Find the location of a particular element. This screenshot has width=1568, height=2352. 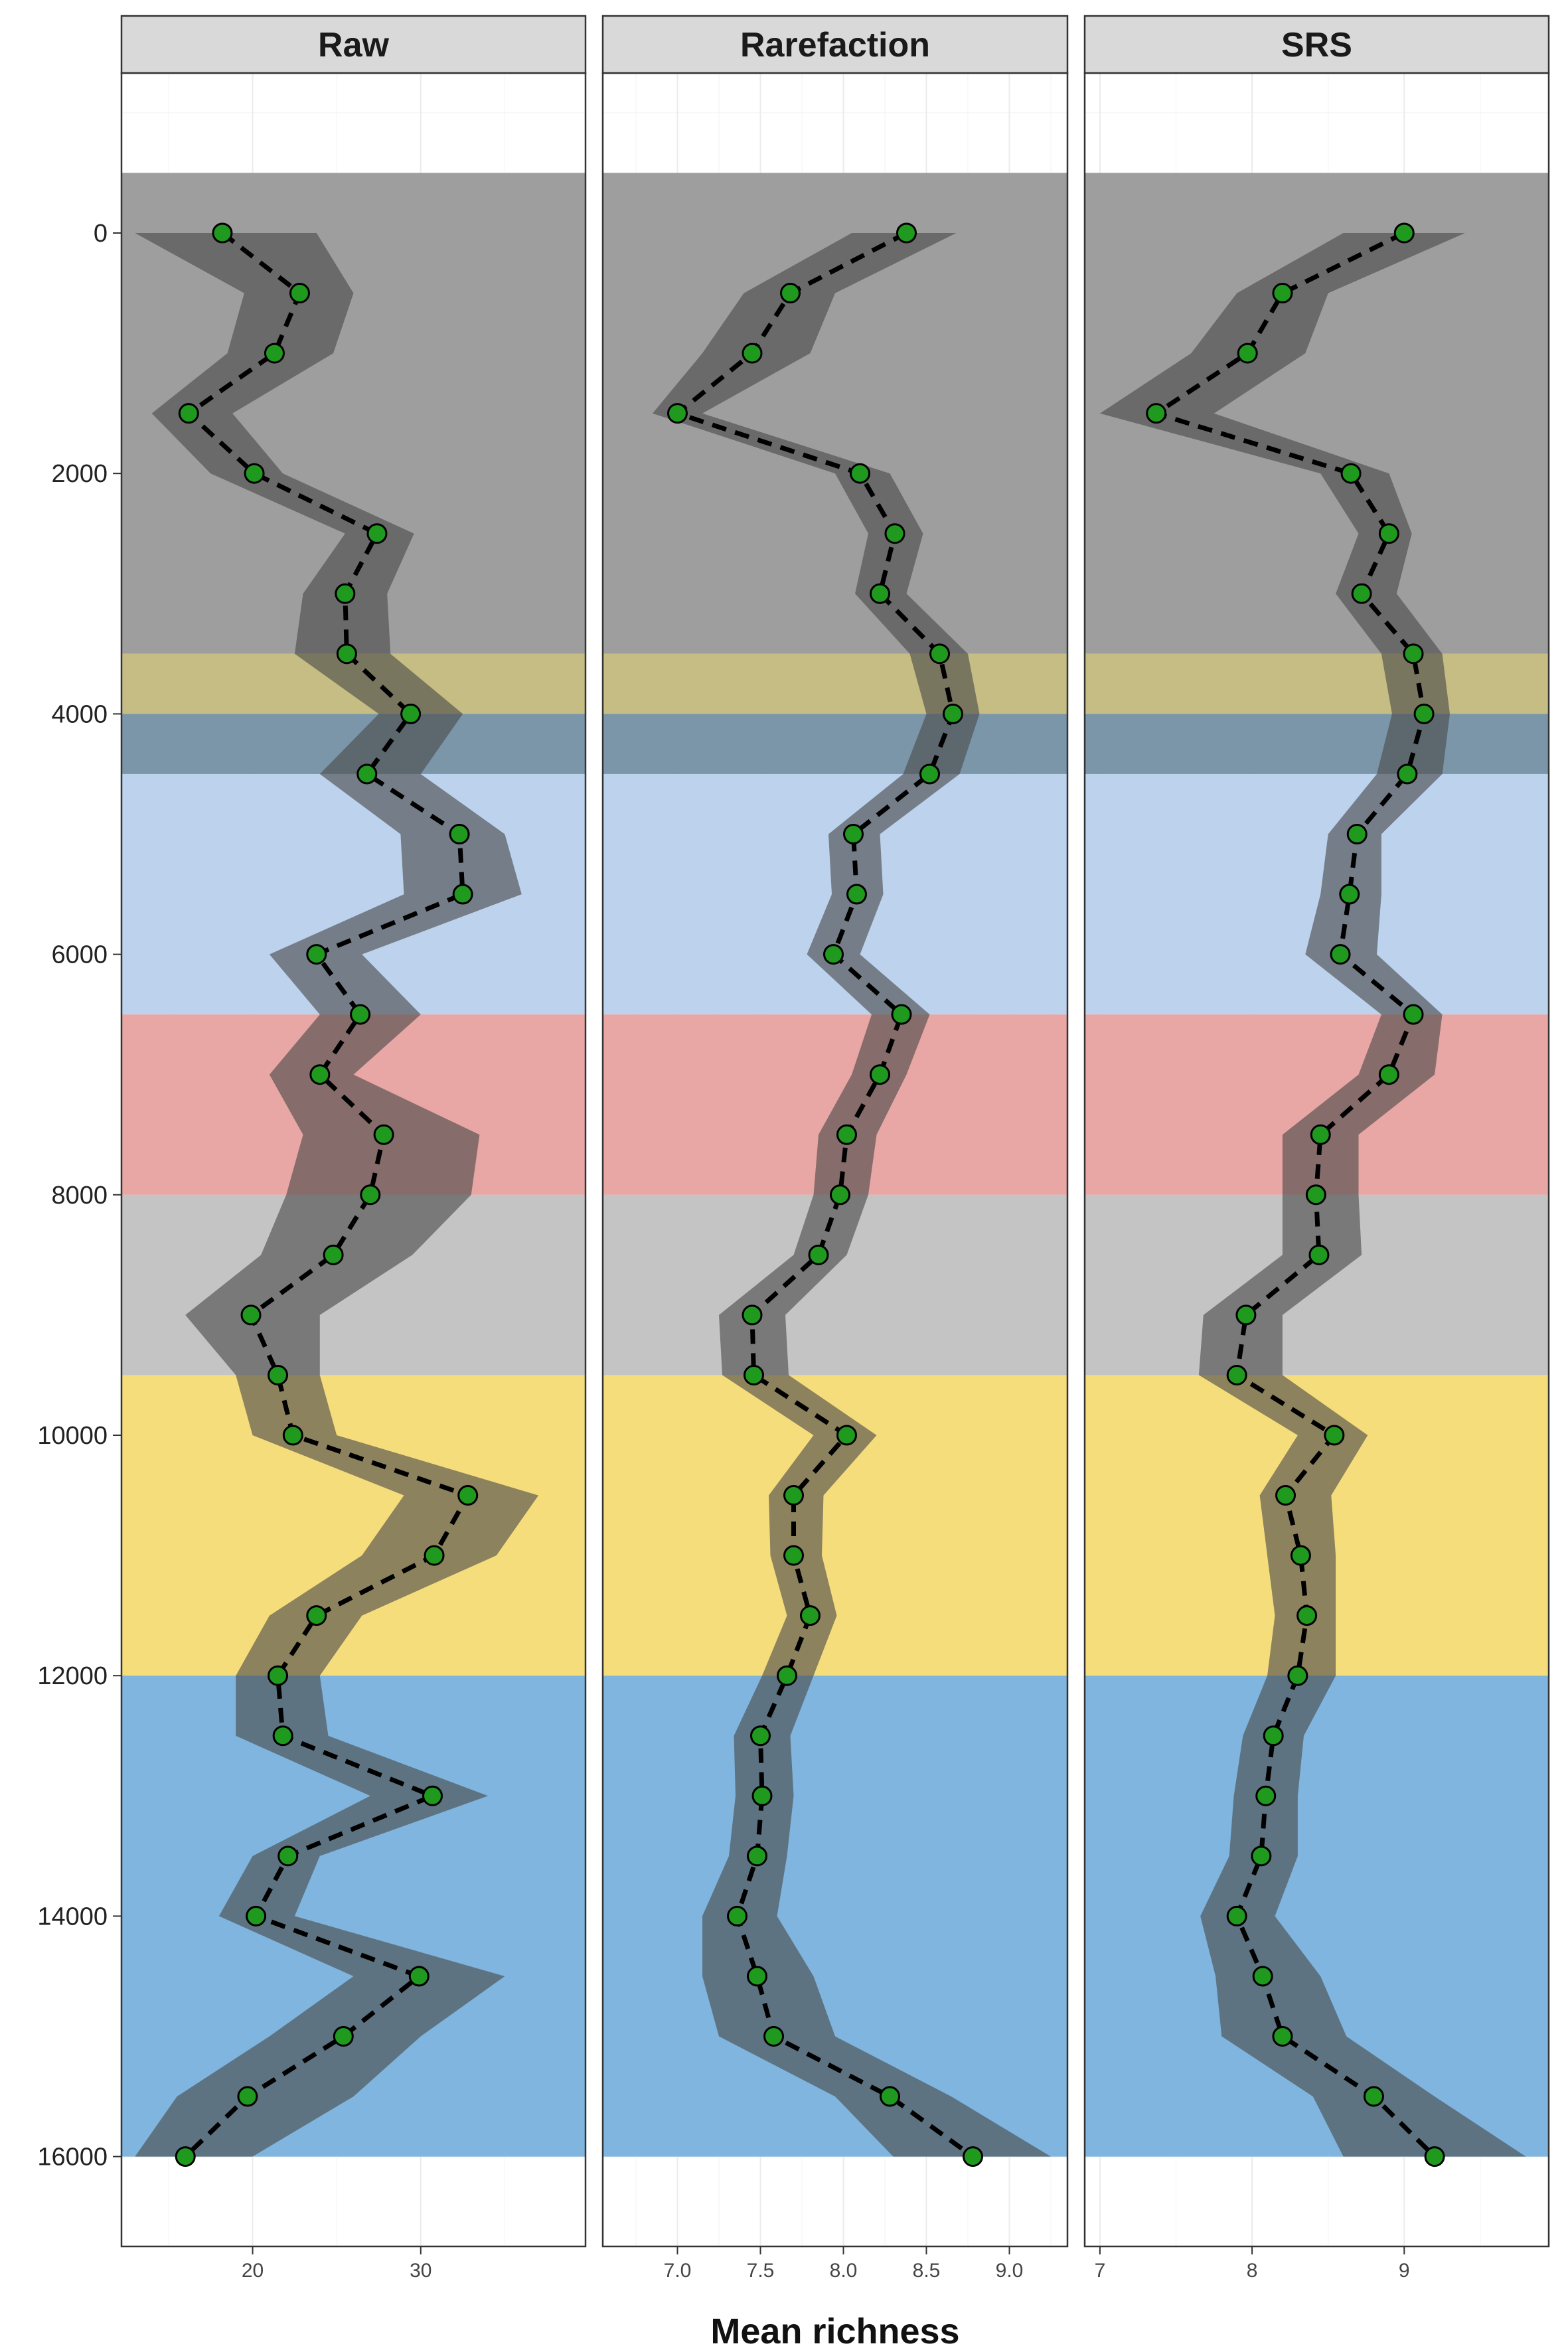

x-axis-title: Mean richness is located at coordinates (834, 2332).